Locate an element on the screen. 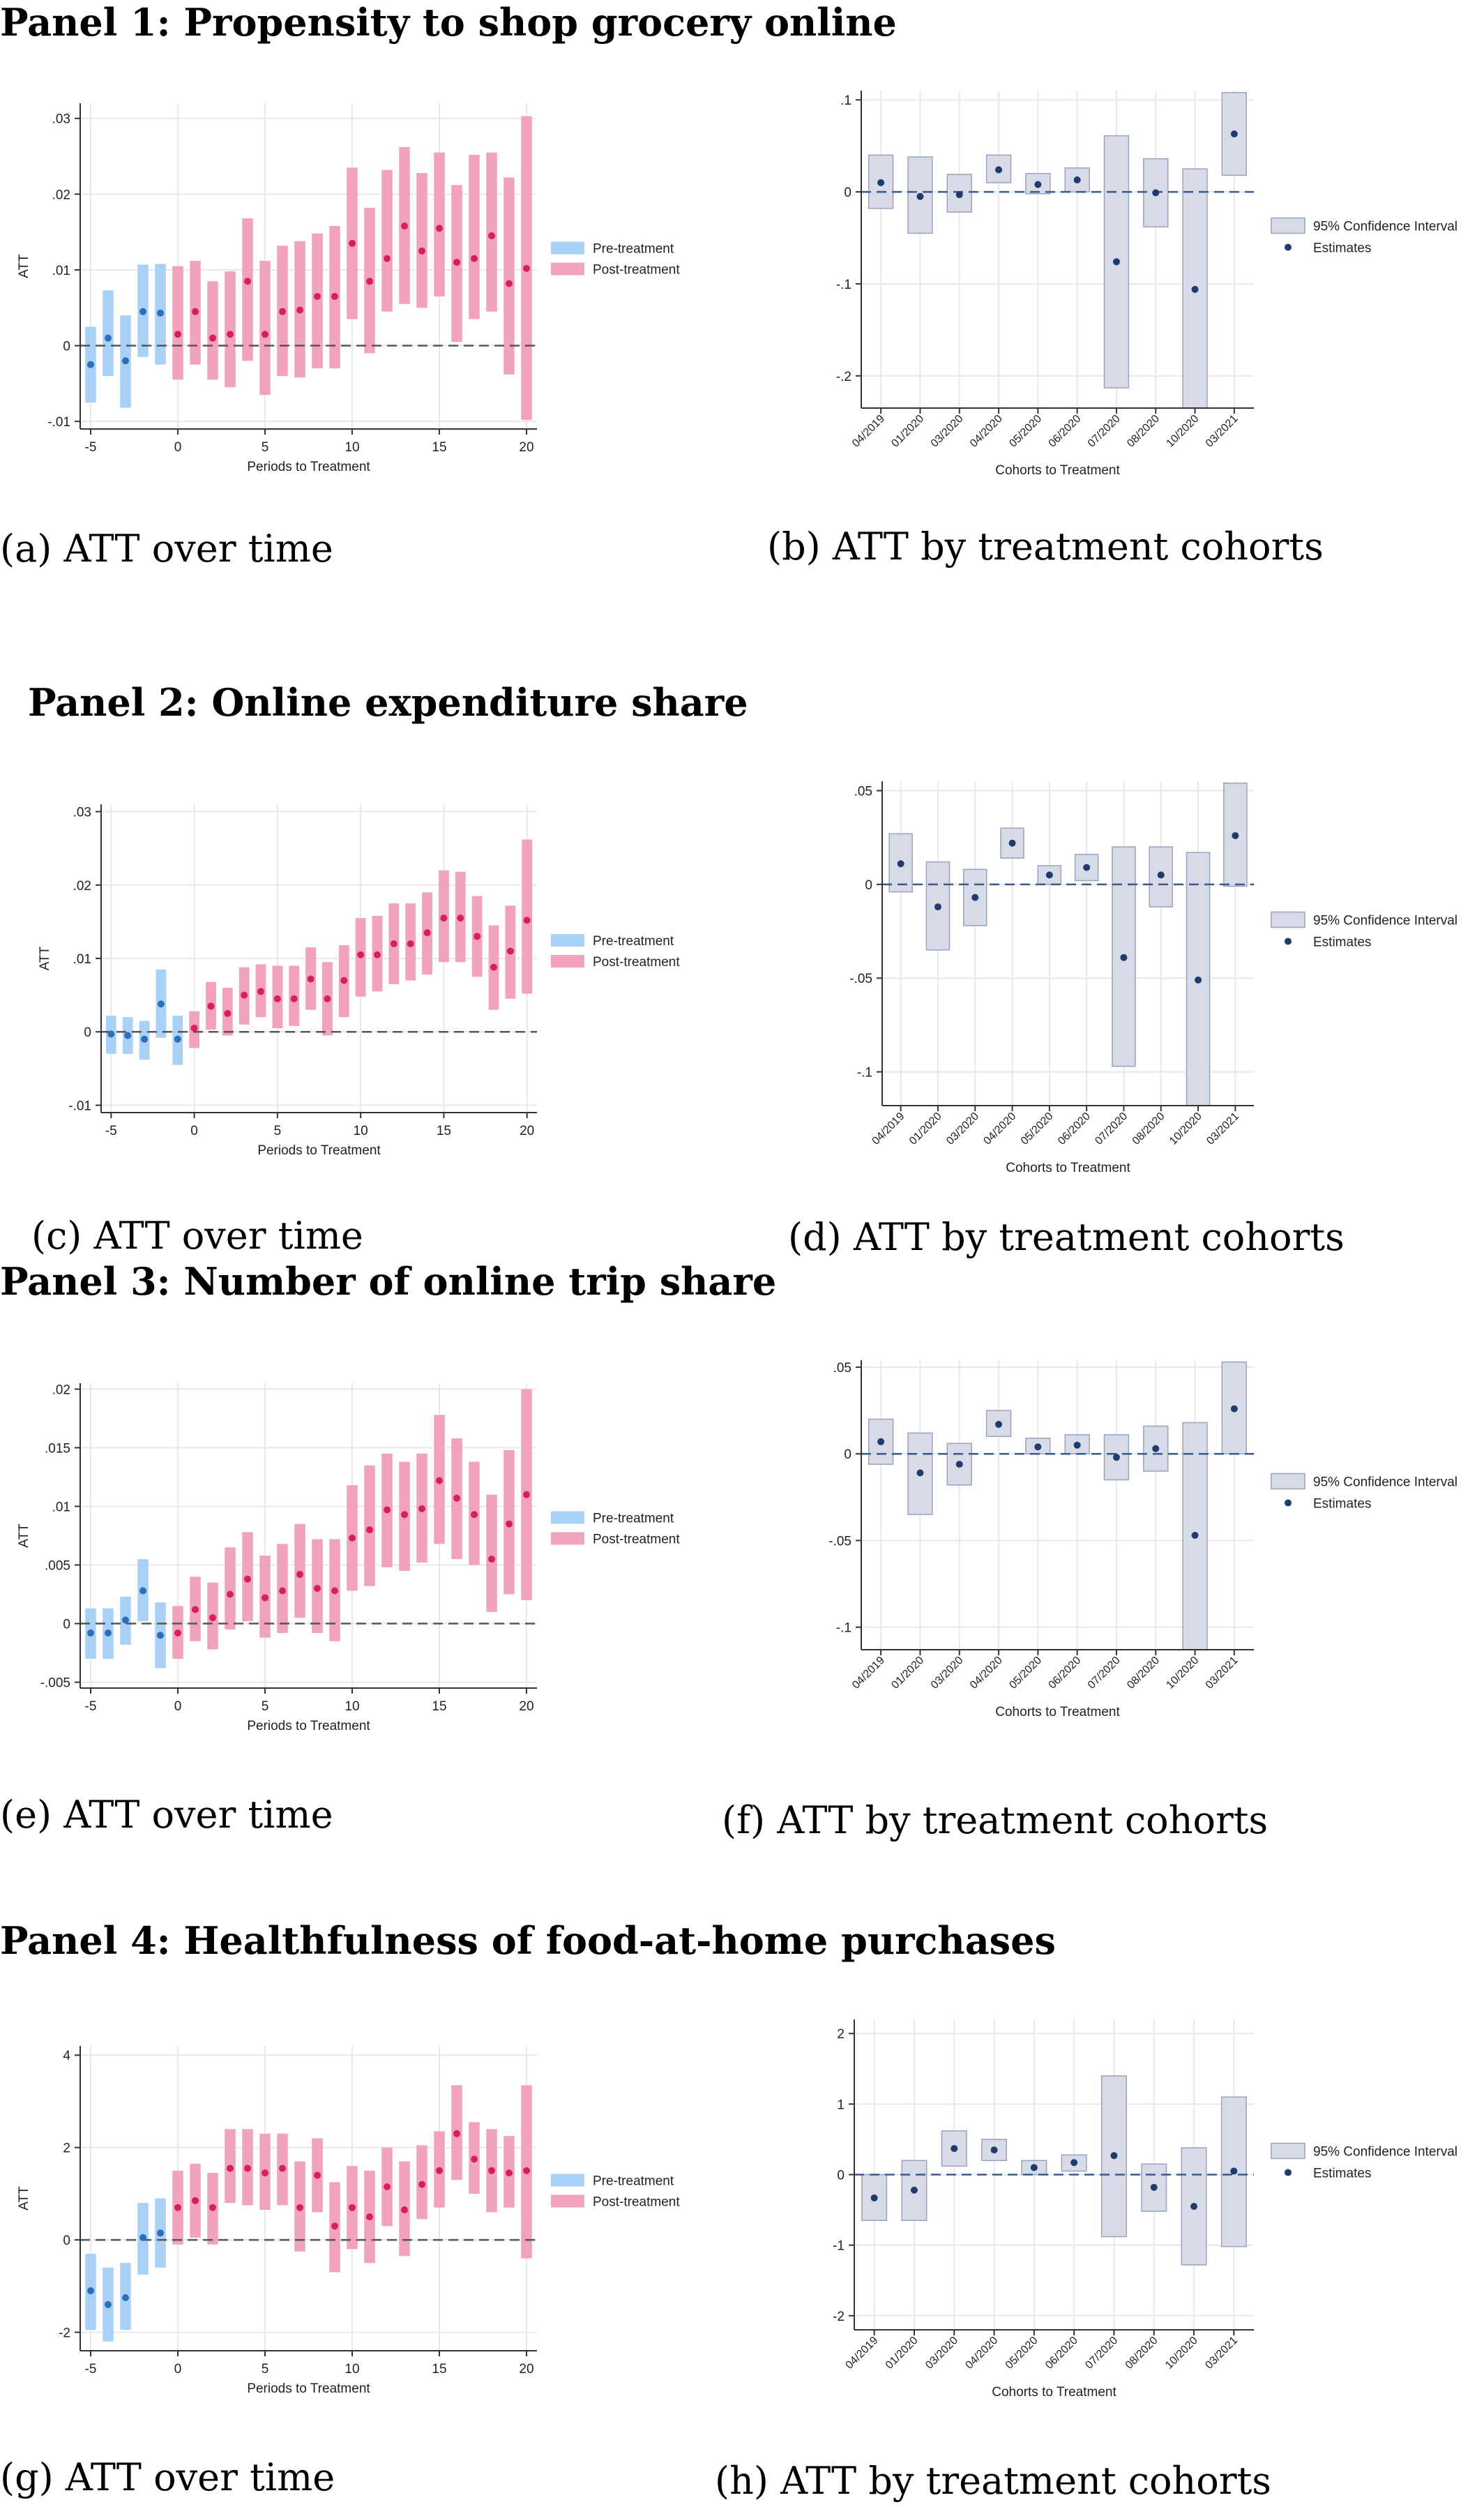  pre-ci-bar is located at coordinates (108, 333).